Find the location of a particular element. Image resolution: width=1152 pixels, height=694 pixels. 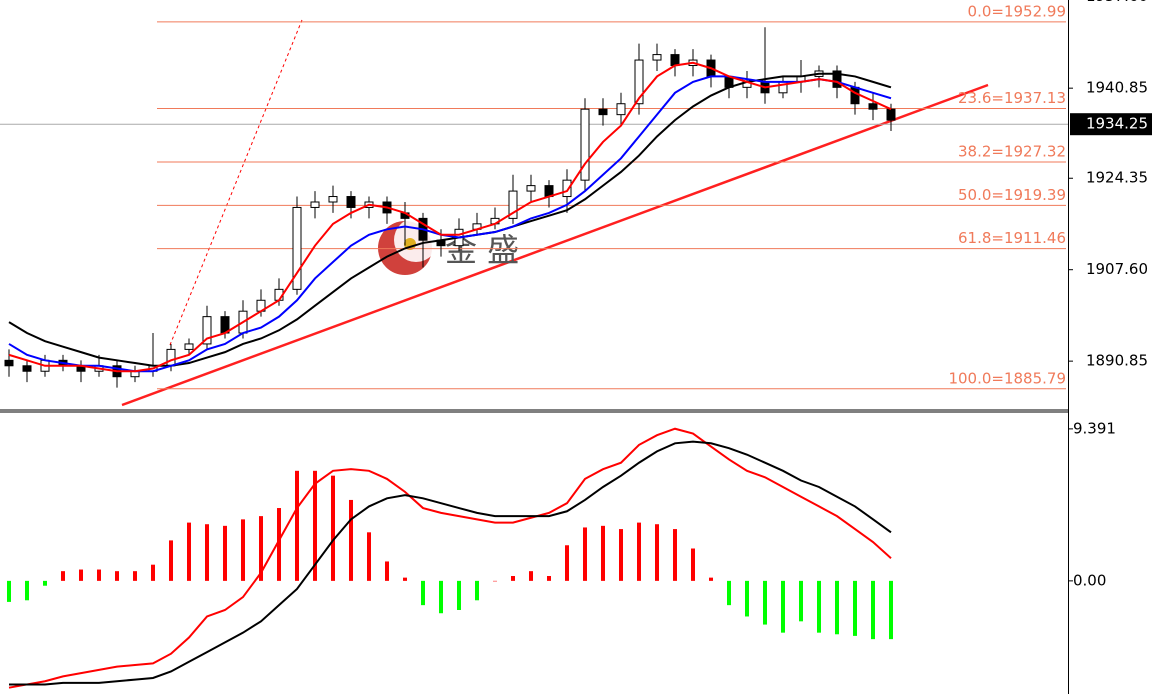

fib-label: 50.0=1919.39 is located at coordinates (1012, 195).